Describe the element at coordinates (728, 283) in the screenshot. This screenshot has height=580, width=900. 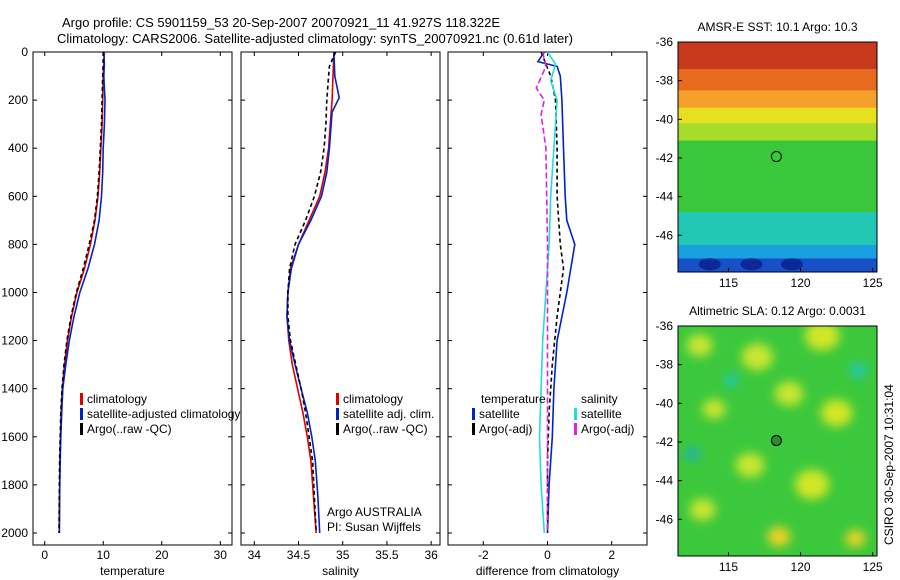
I see `sst-map-xtick-label: 115` at that location.